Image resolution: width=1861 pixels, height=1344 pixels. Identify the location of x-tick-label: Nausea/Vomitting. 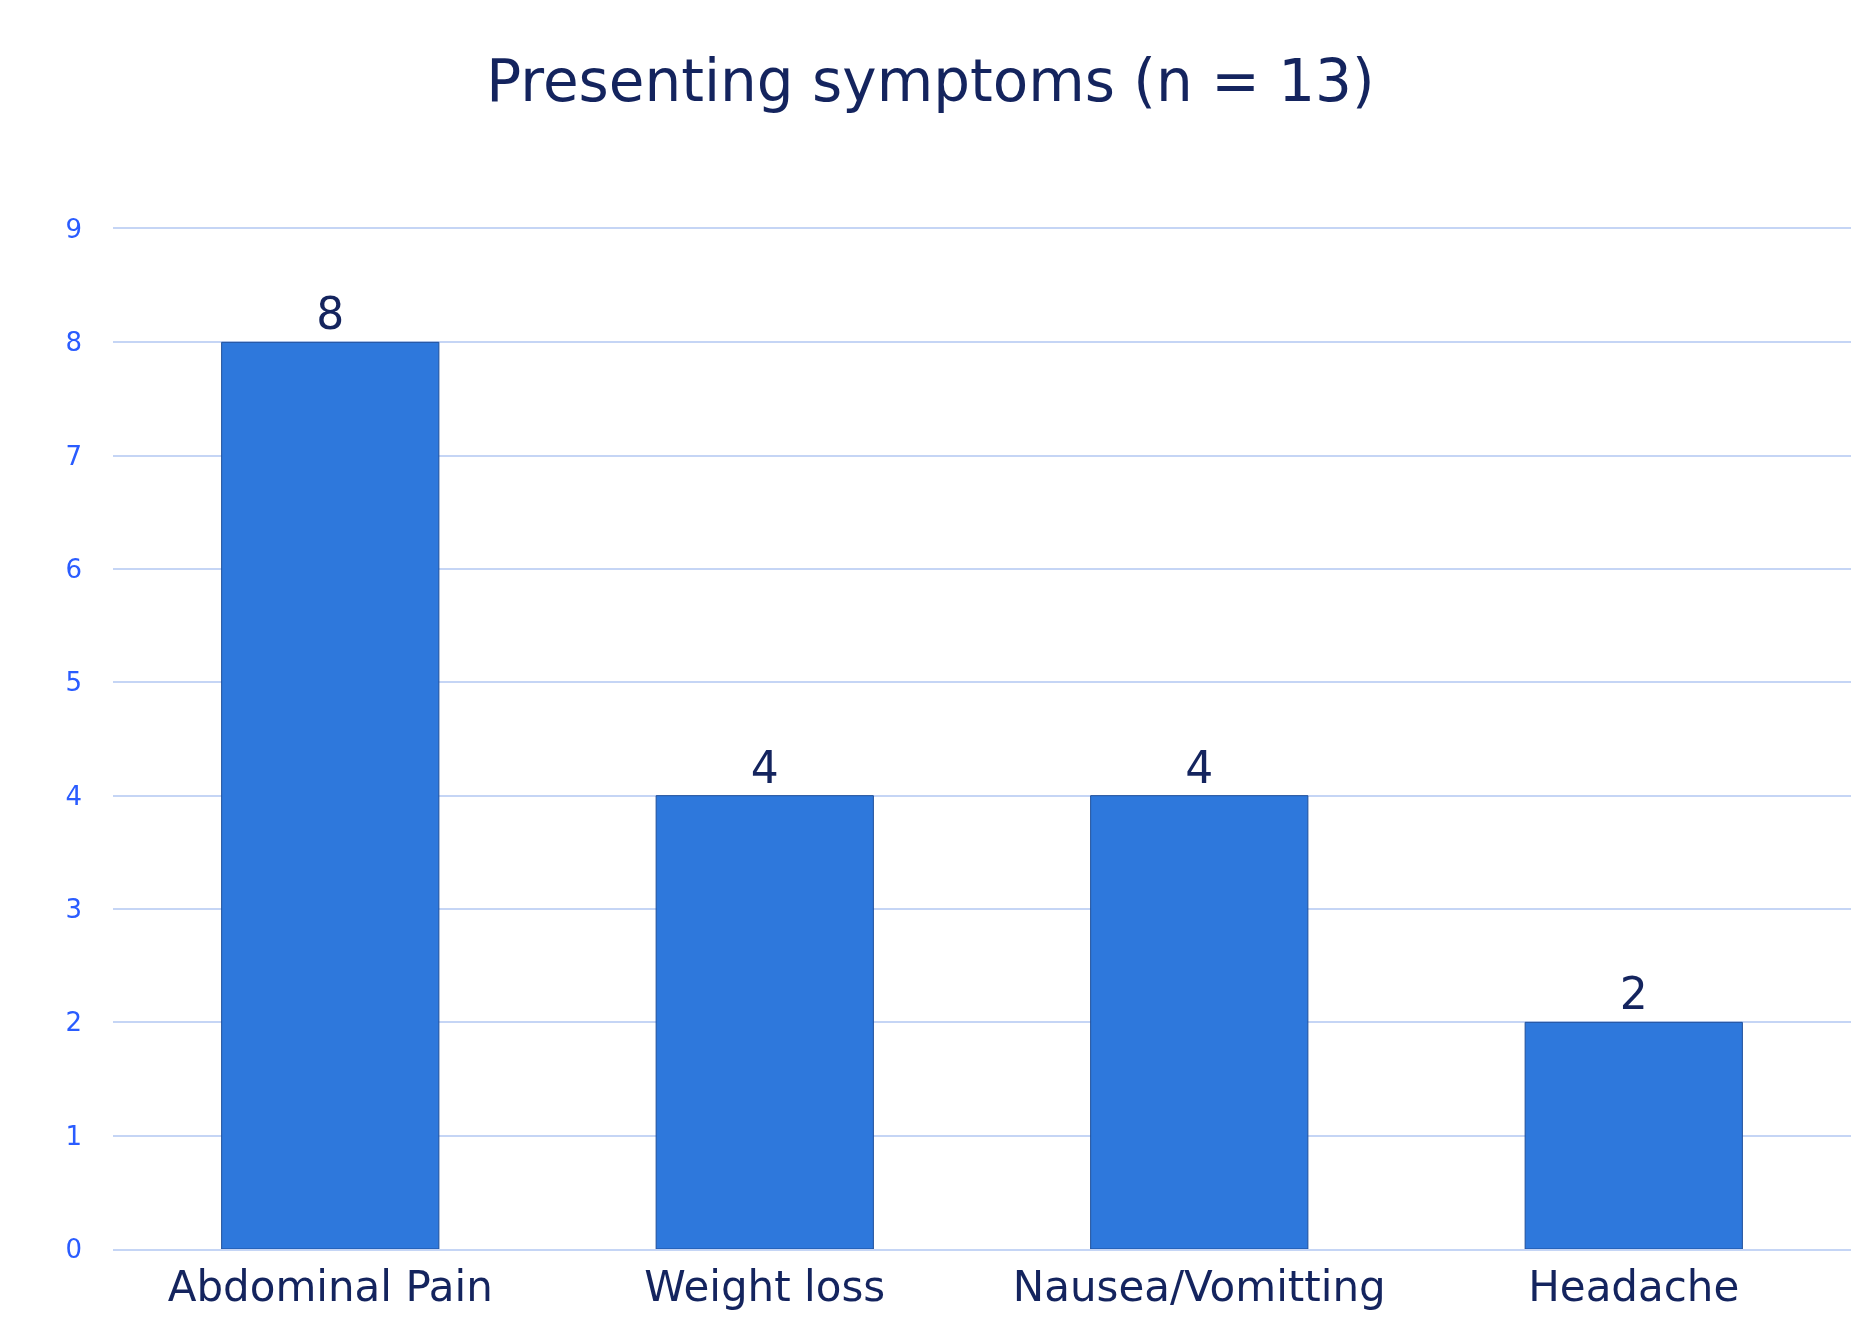
(1199, 1287).